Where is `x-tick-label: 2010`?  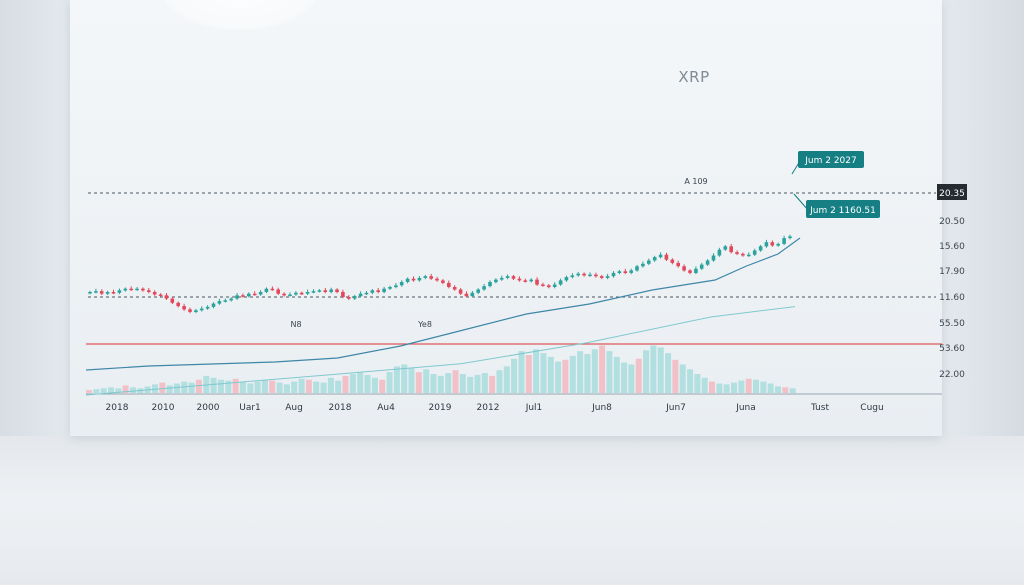
x-tick-label: 2010 is located at coordinates (163, 408).